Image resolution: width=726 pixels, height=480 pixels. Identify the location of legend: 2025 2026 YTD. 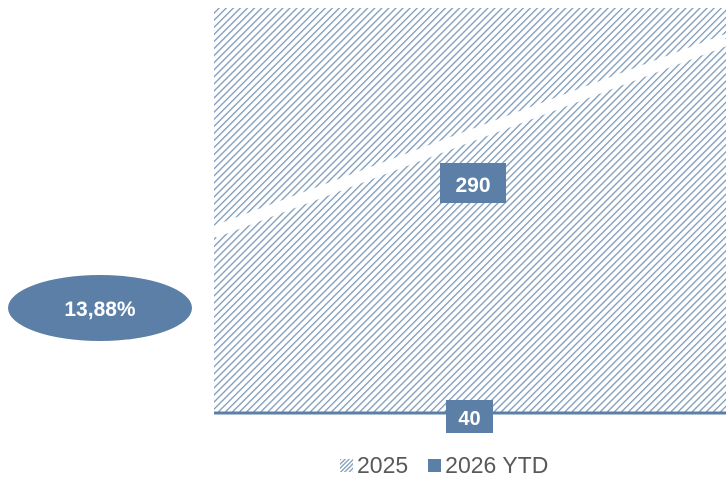
(444, 465).